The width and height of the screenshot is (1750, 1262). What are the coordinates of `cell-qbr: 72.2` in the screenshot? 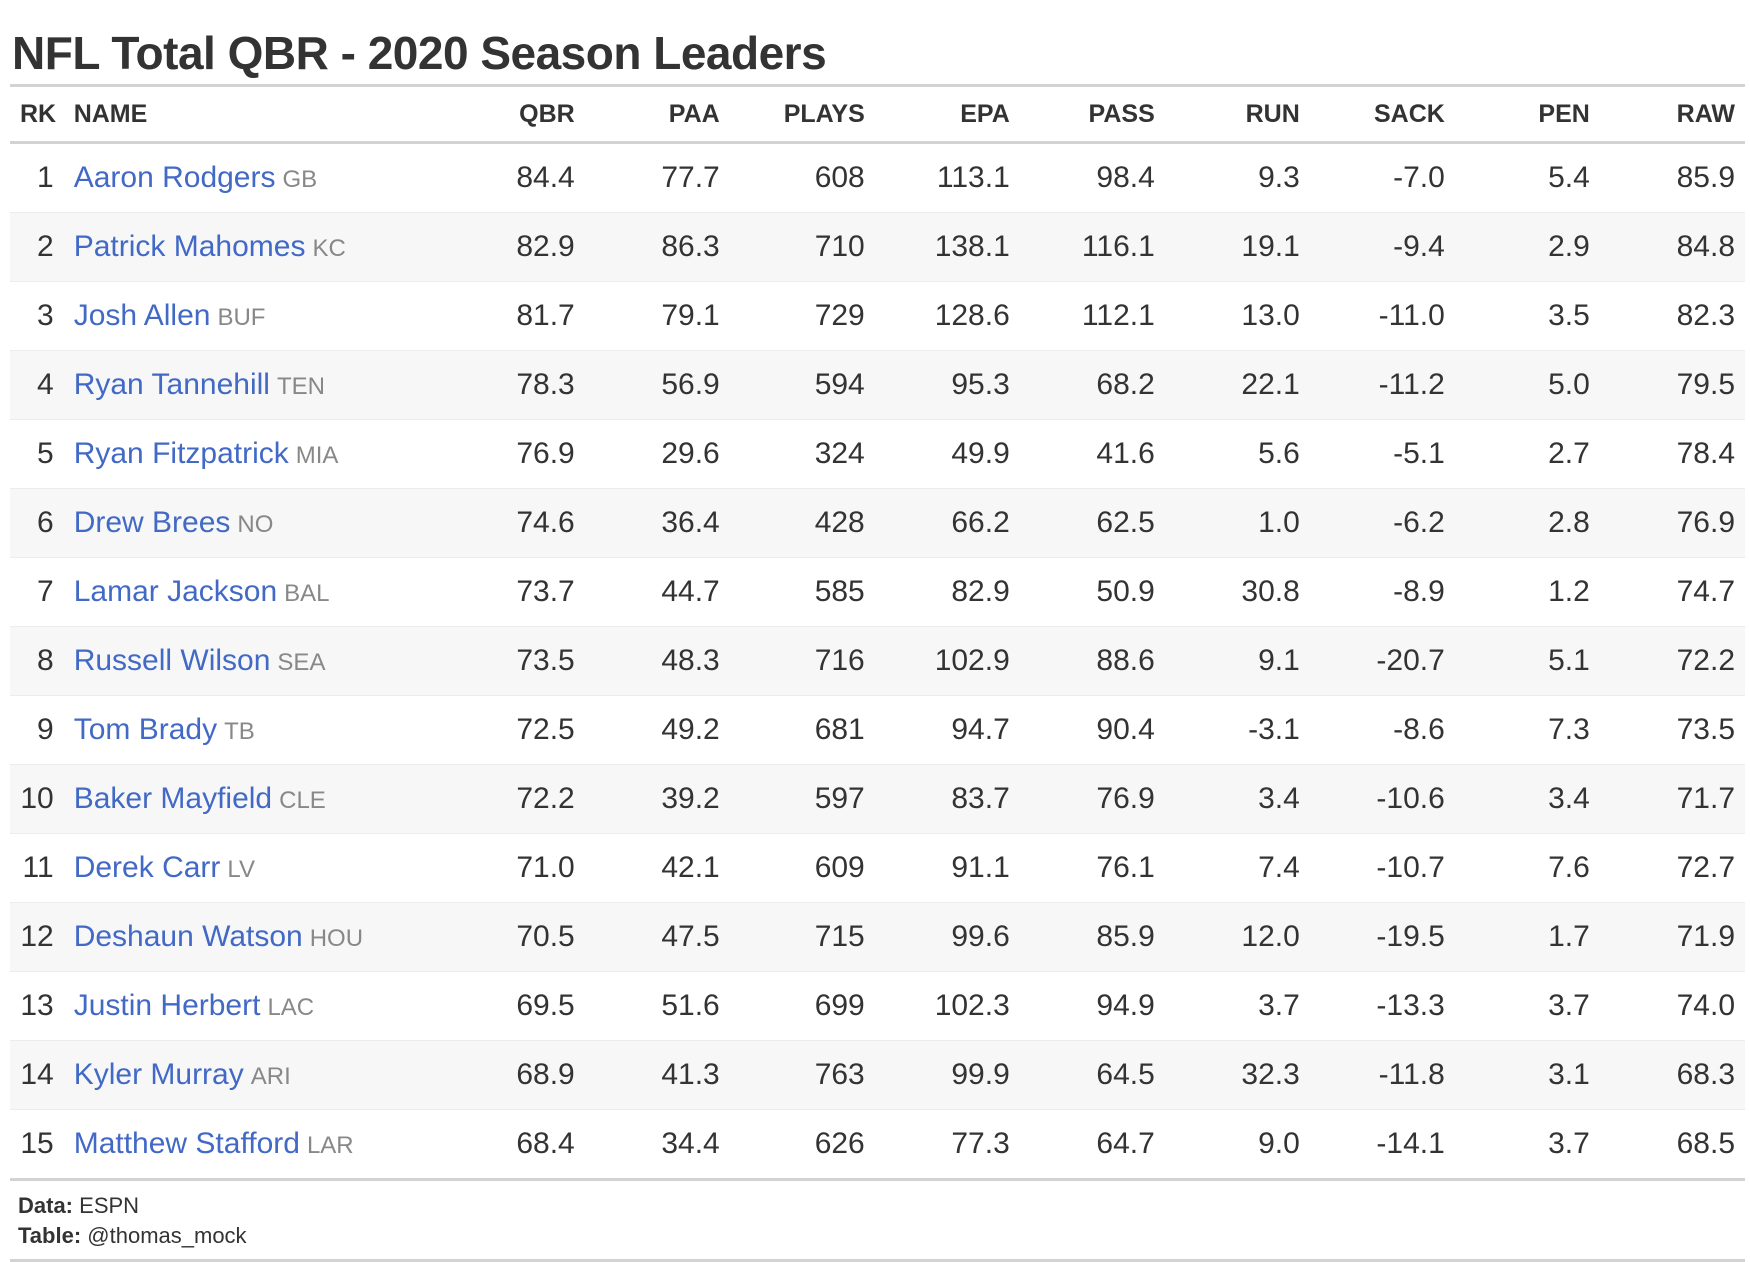 It's located at (533, 799).